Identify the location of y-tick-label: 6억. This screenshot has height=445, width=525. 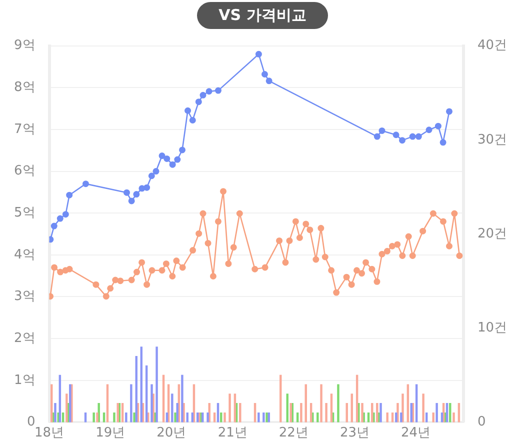
(25, 171).